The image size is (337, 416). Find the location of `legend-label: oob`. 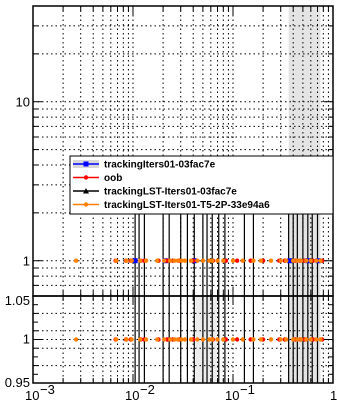

legend-label: oob is located at coordinates (113, 178).